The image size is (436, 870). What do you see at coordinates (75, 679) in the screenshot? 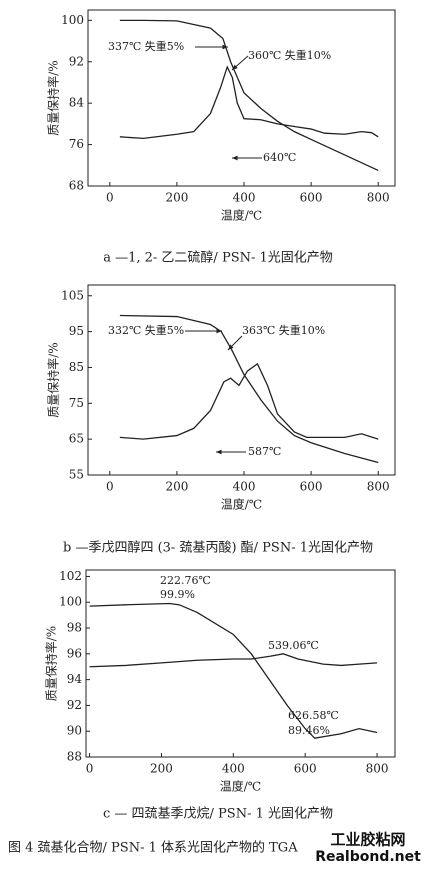
I see `y-tick-label: 94` at bounding box center [75, 679].